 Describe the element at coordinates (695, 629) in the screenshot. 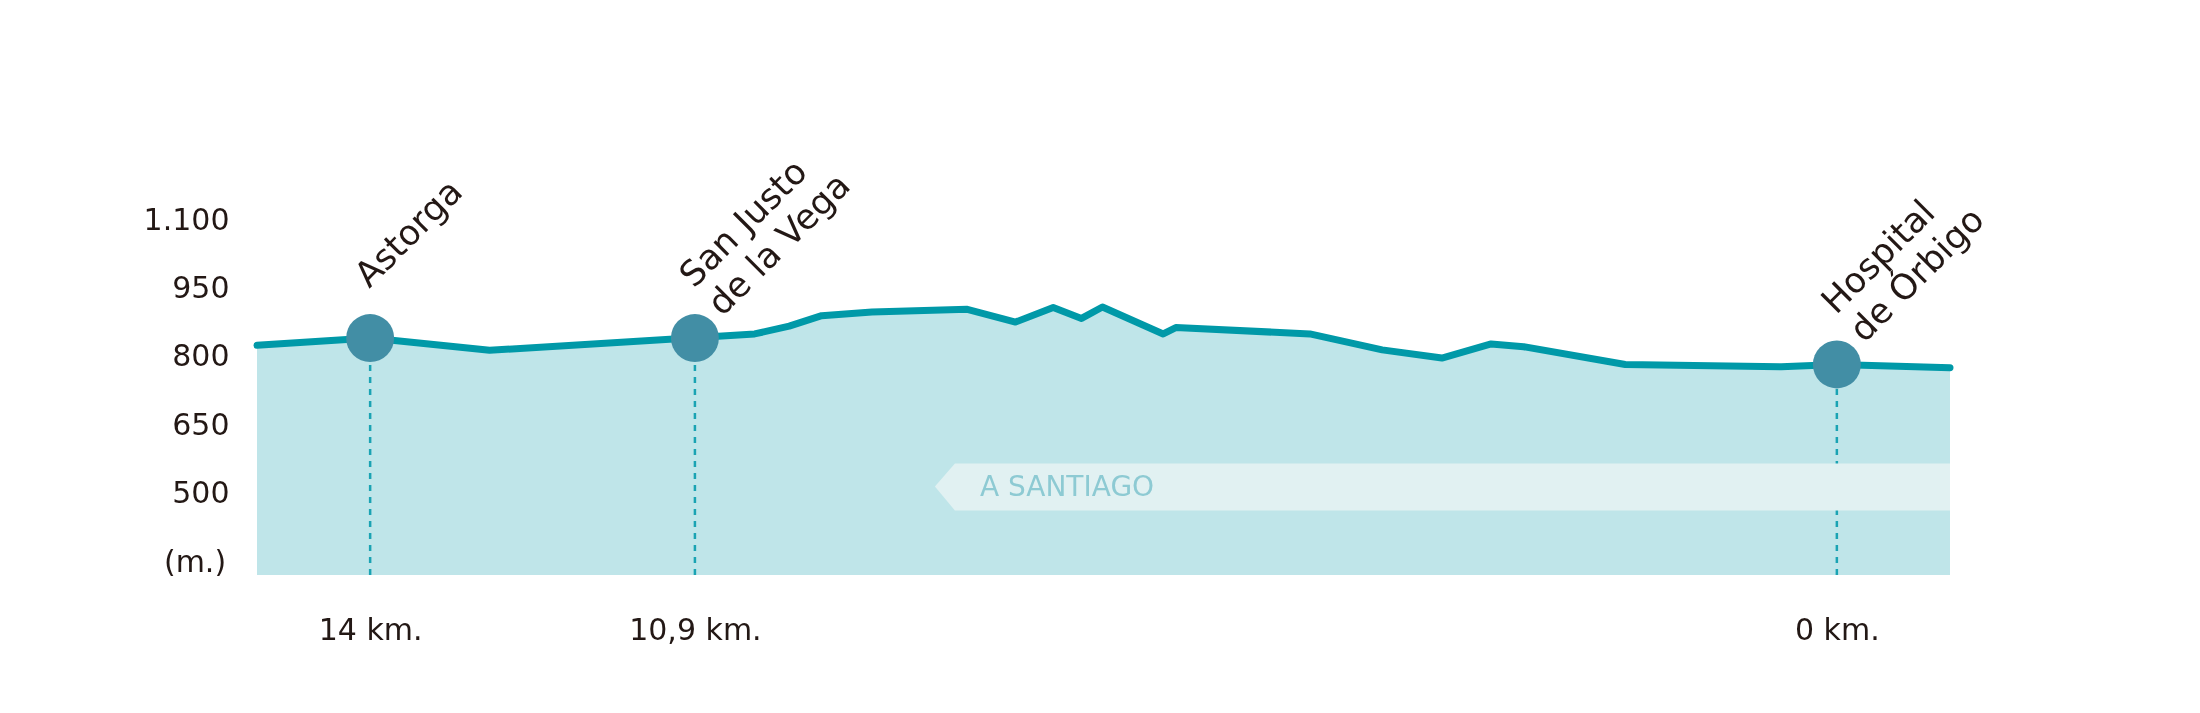

I see `x-tick-label: 10,9 km.` at that location.